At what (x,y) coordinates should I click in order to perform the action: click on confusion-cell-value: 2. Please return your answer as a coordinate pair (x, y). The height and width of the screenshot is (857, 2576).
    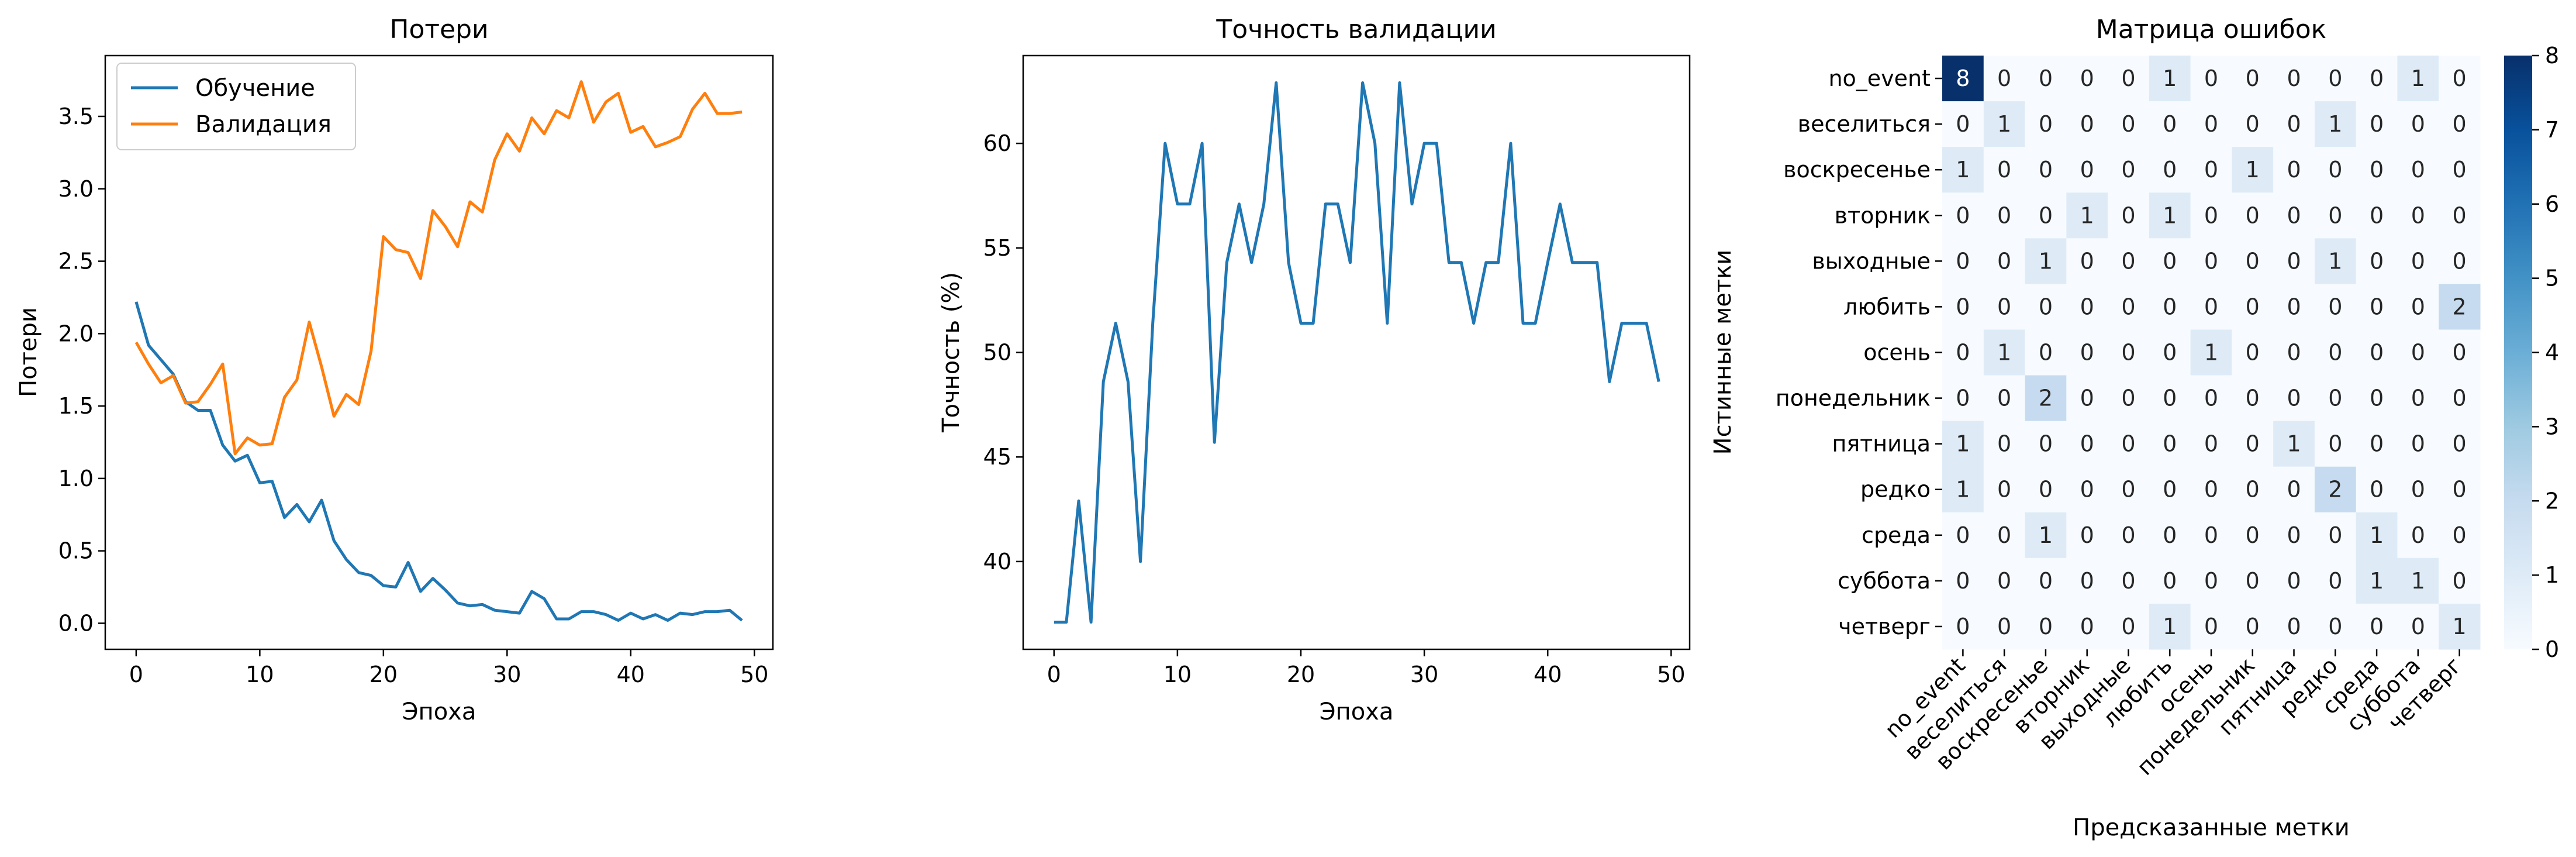
    Looking at the image, I should click on (2046, 398).